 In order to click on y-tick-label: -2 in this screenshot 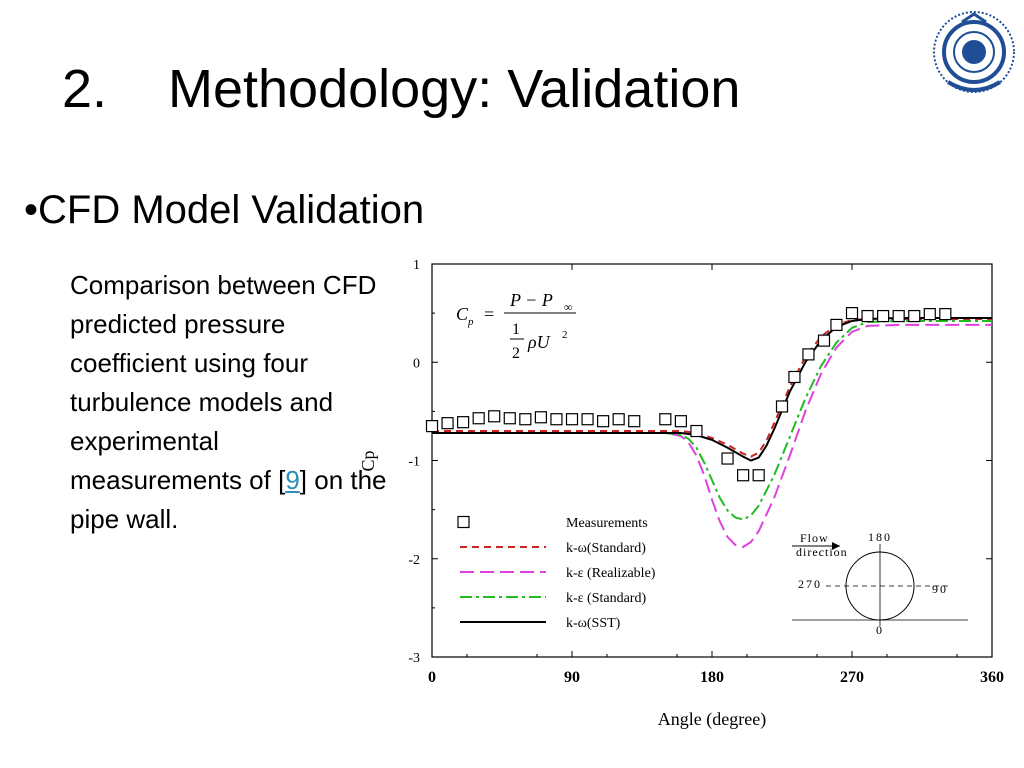, I will do `click(414, 560)`.